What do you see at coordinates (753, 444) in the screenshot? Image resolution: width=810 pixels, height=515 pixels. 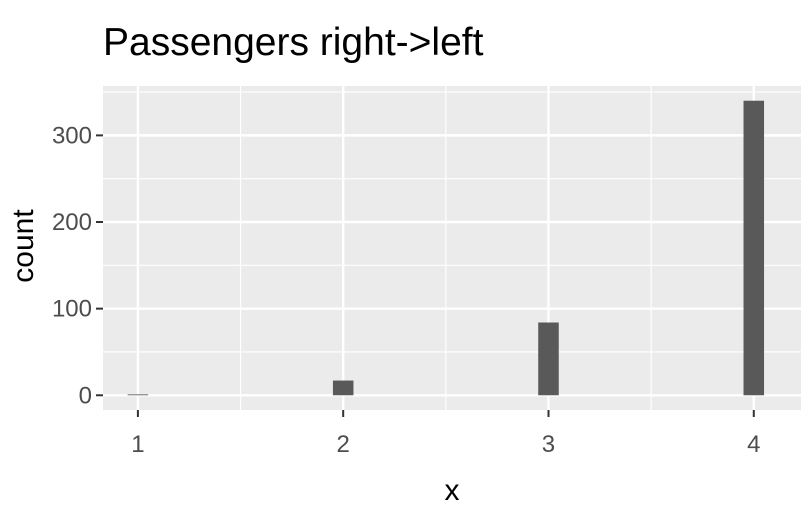 I see `x-tick-label: 4` at bounding box center [753, 444].